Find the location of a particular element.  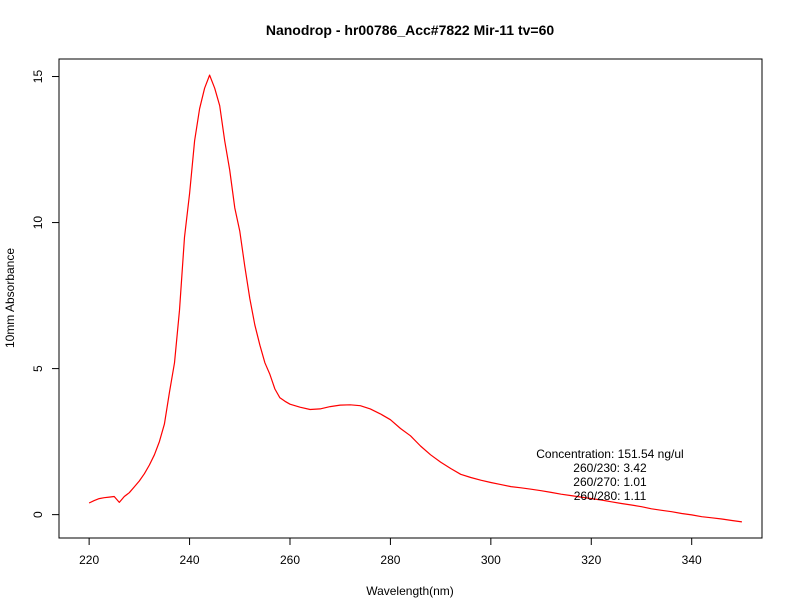

ratio-annotation: 260/280: 1.11 is located at coordinates (610, 496).